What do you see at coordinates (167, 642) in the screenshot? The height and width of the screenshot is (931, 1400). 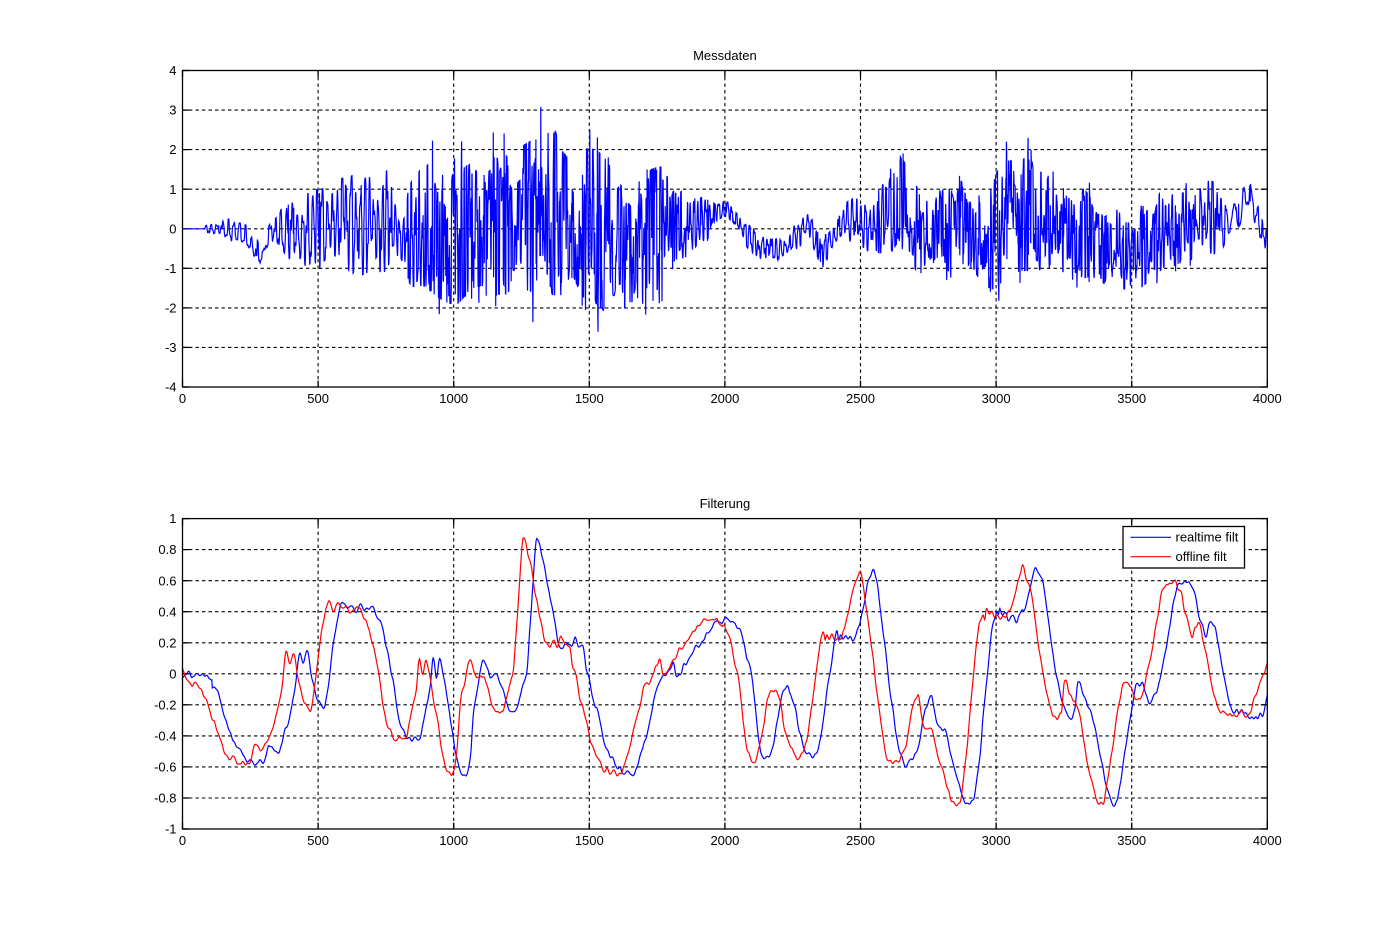 I see `svg-text: 0.2` at bounding box center [167, 642].